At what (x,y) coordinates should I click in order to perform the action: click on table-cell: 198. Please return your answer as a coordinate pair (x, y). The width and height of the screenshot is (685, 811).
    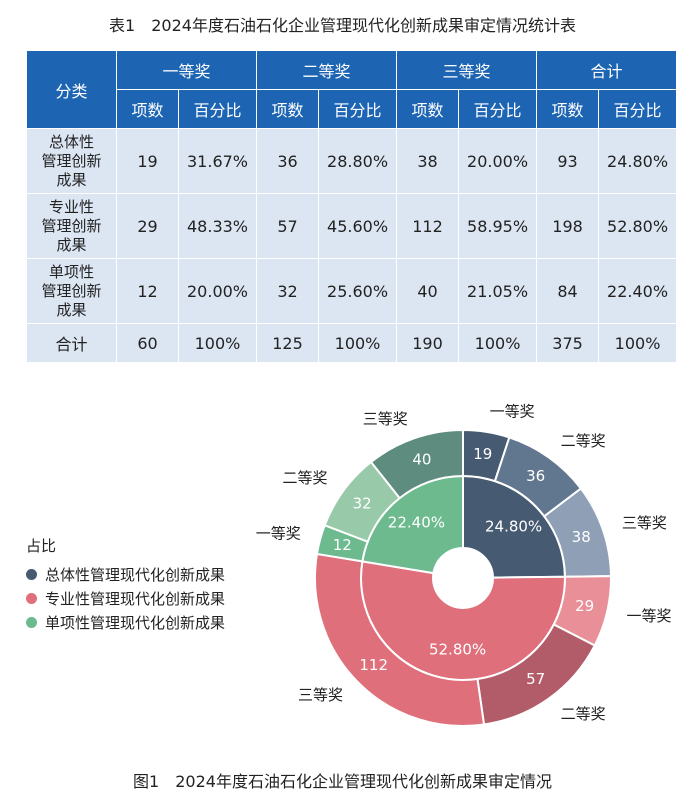
    Looking at the image, I should click on (568, 226).